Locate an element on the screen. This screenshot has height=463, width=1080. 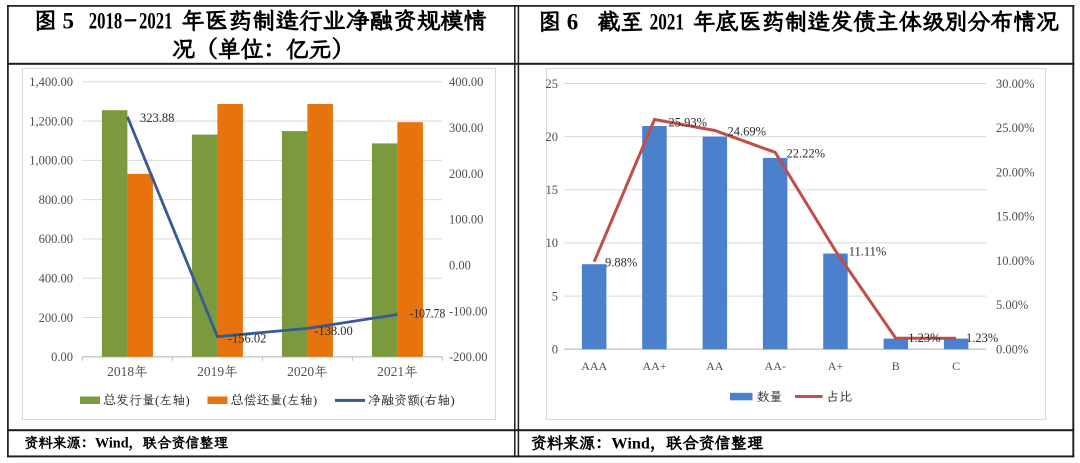
svg-text: 100.00 is located at coordinates (466, 220).